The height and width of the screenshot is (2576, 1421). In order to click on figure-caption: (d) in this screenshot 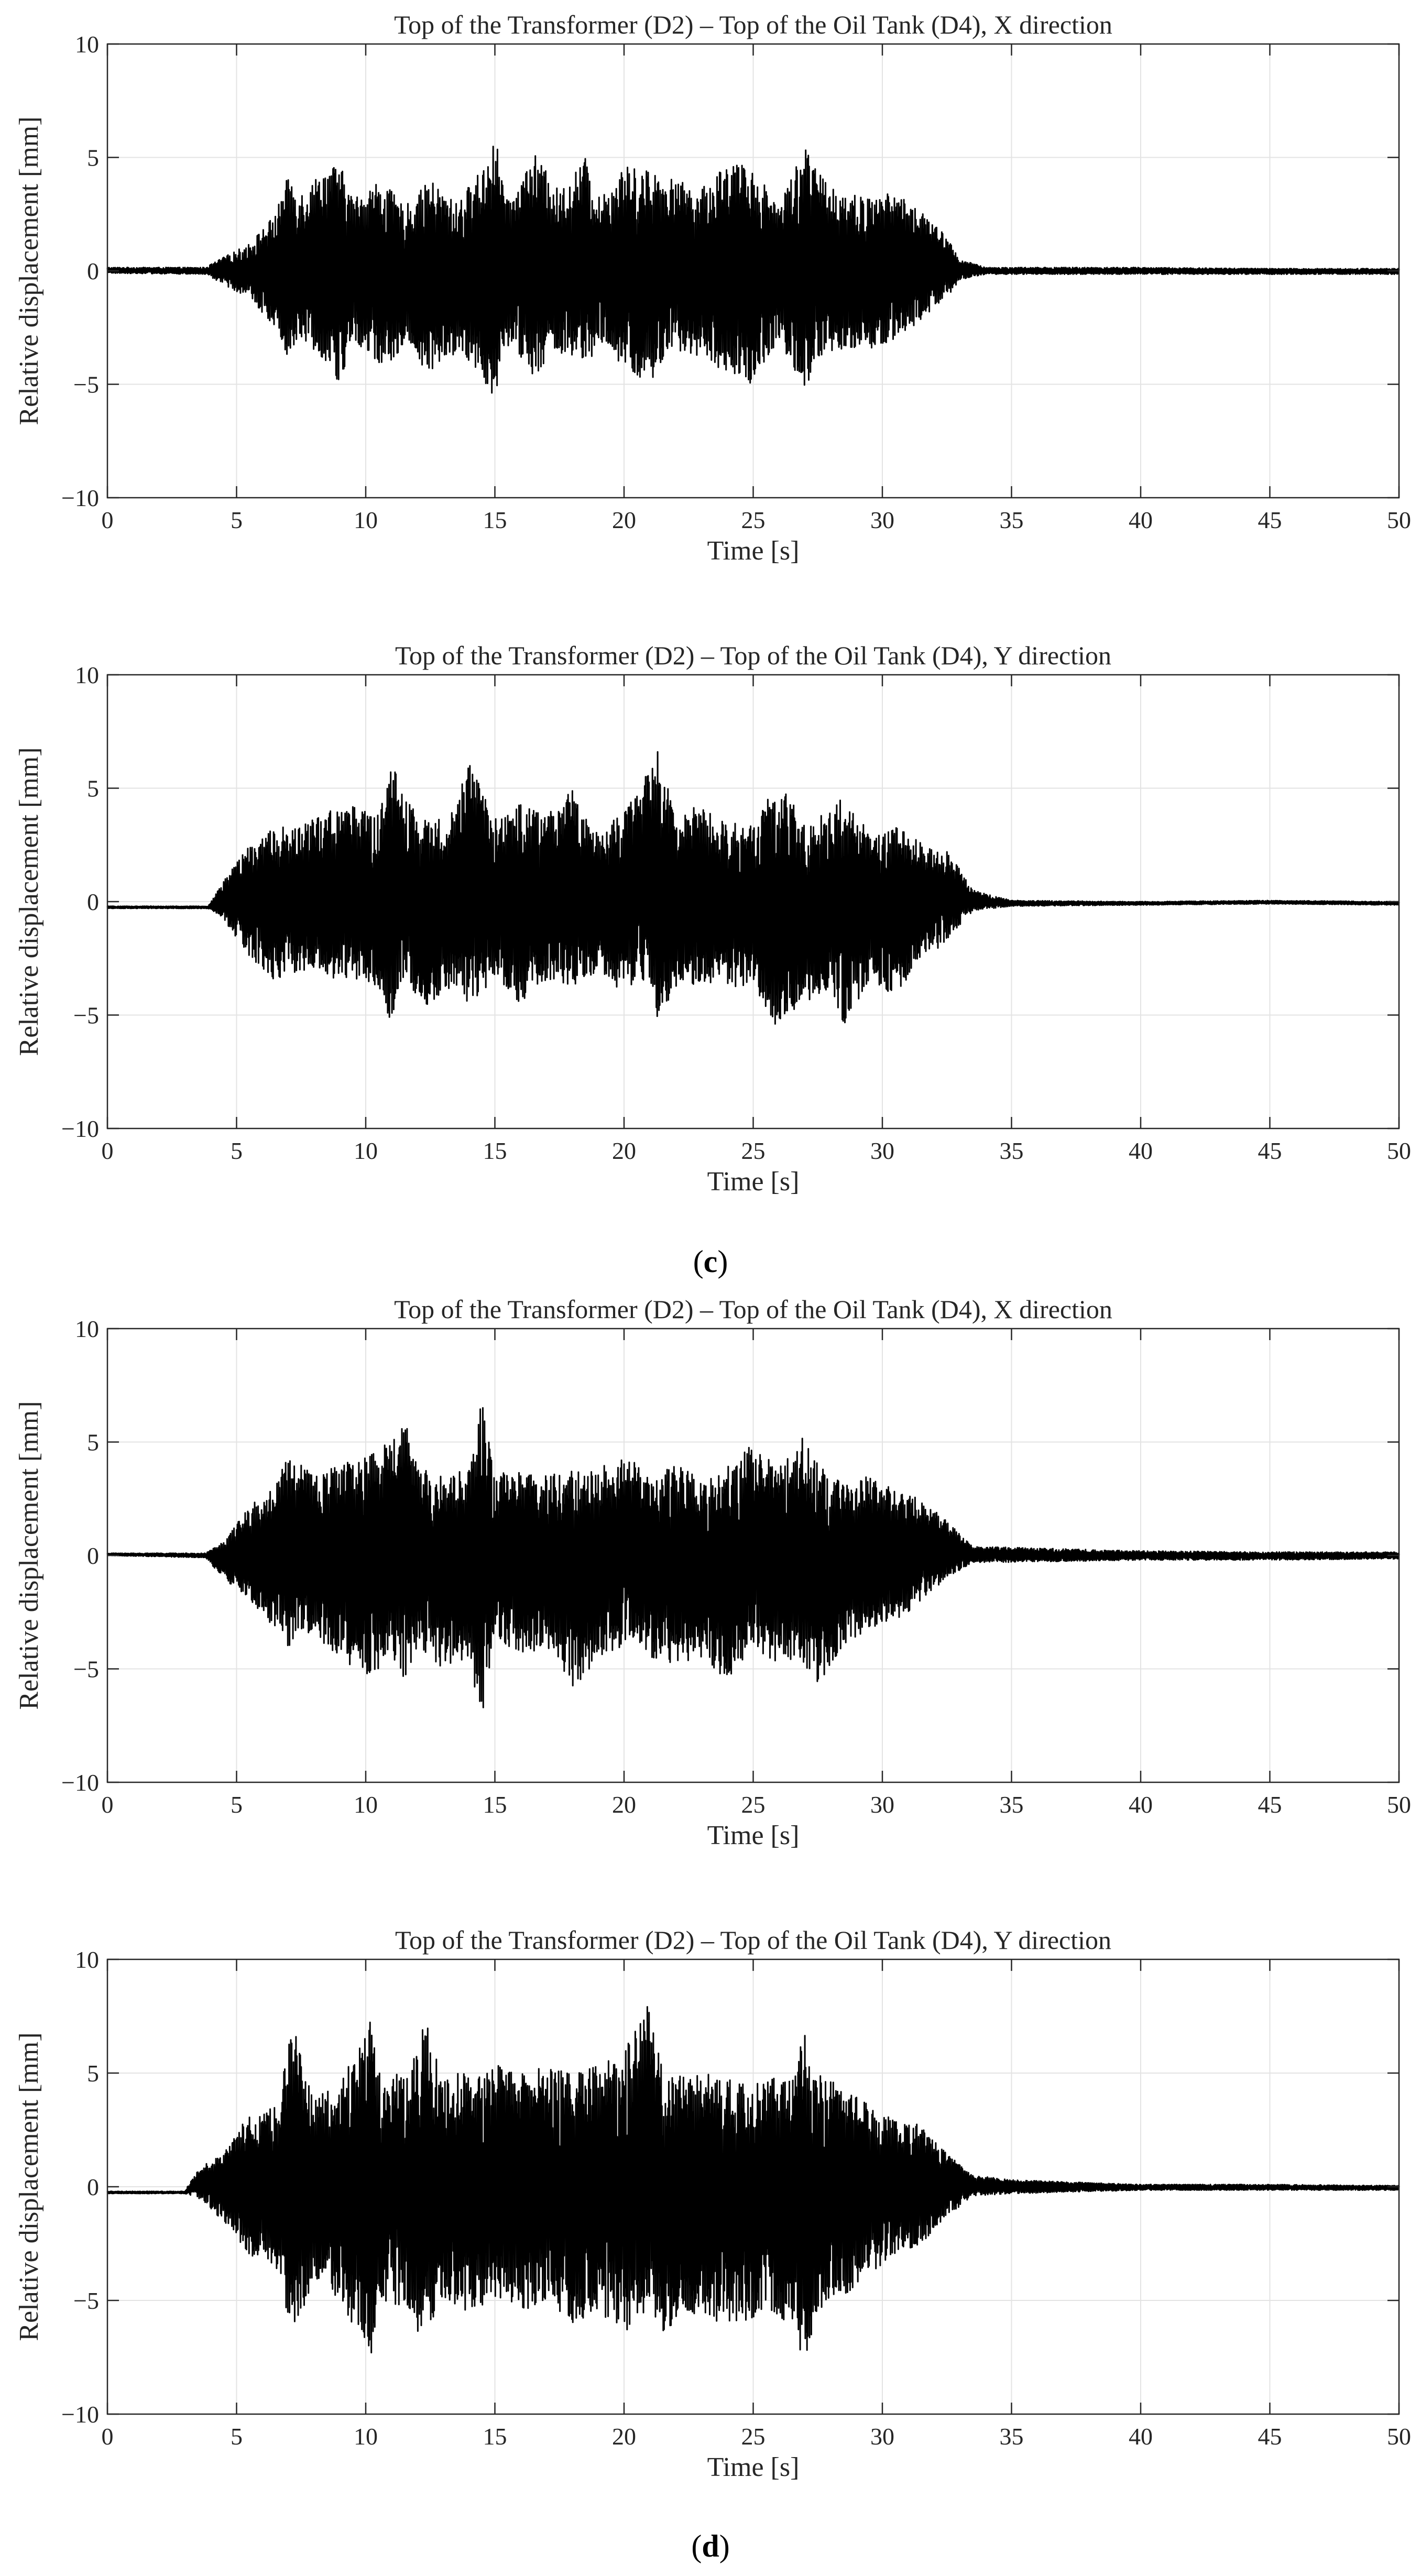, I will do `click(710, 2546)`.